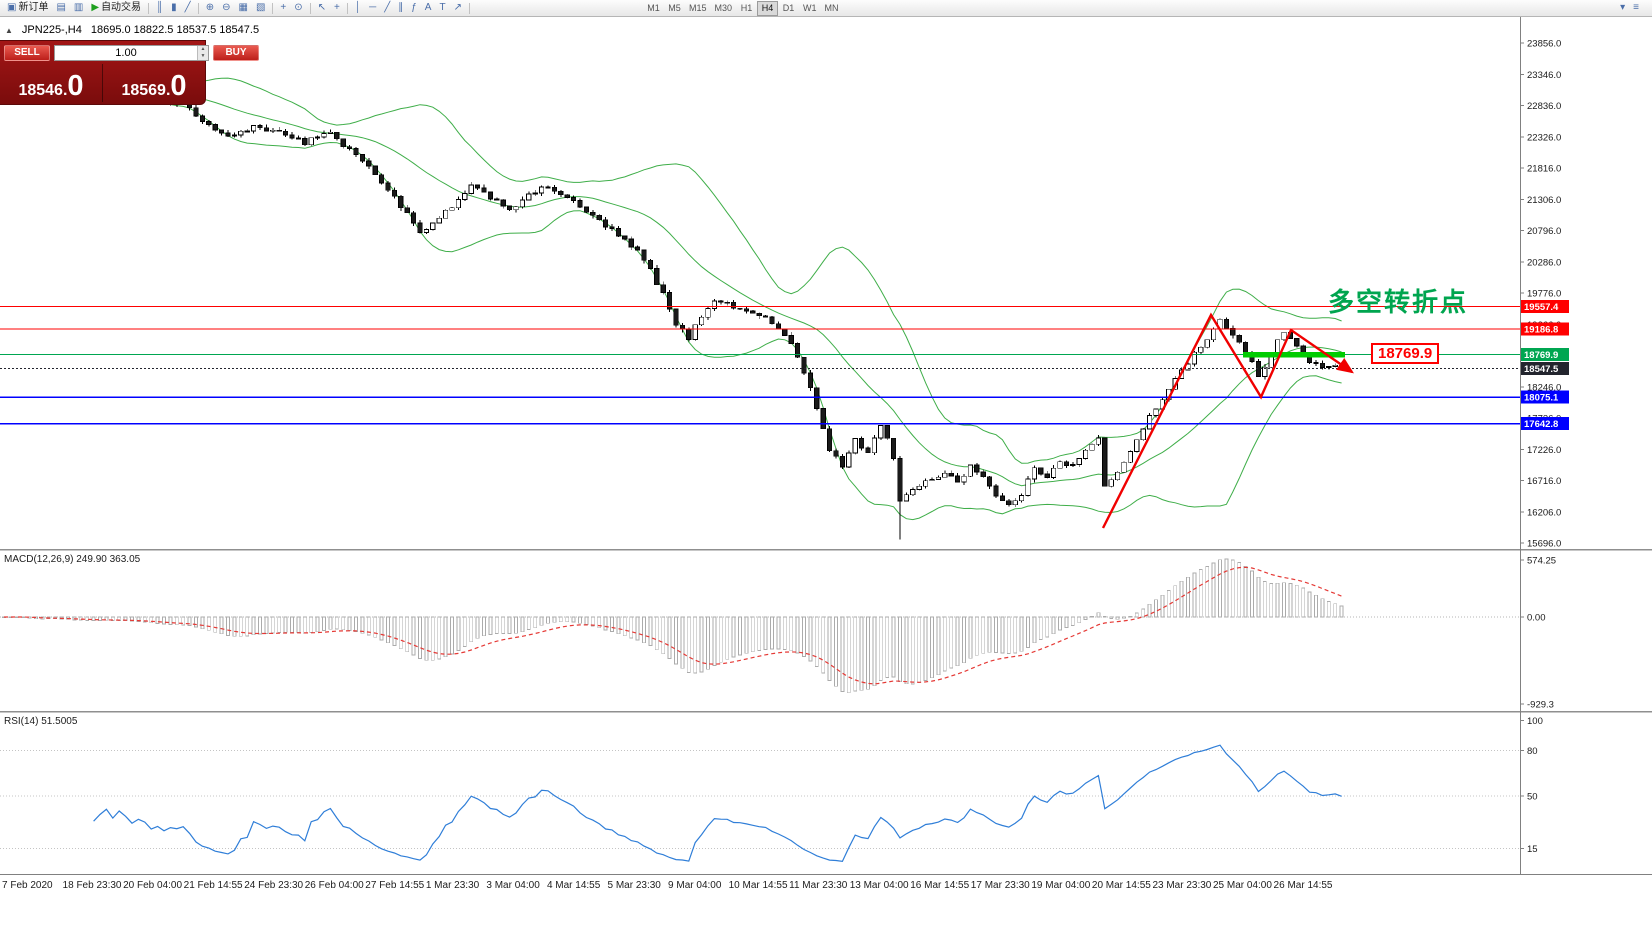  I want to click on sell-price: 18546. 0, so click(51, 83).